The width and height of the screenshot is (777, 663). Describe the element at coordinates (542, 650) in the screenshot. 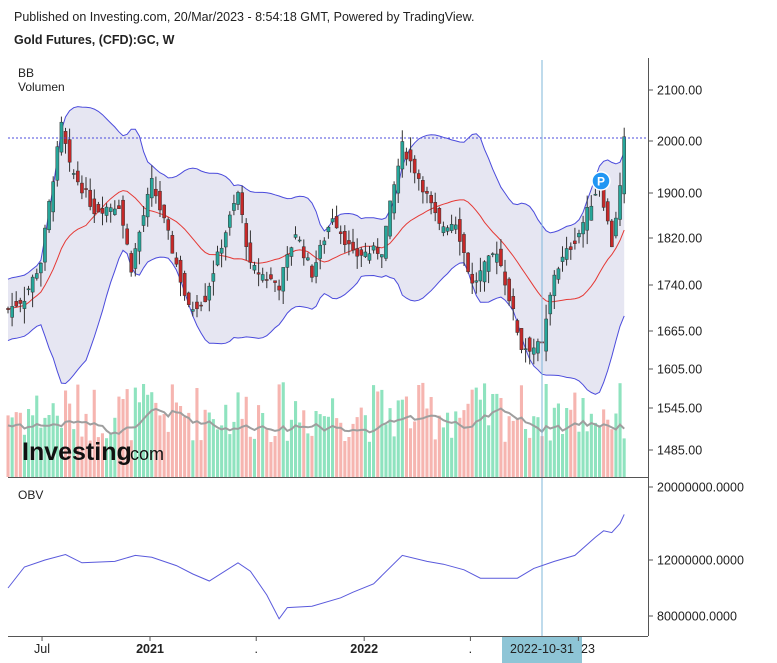

I see `crosshair-date-box` at that location.